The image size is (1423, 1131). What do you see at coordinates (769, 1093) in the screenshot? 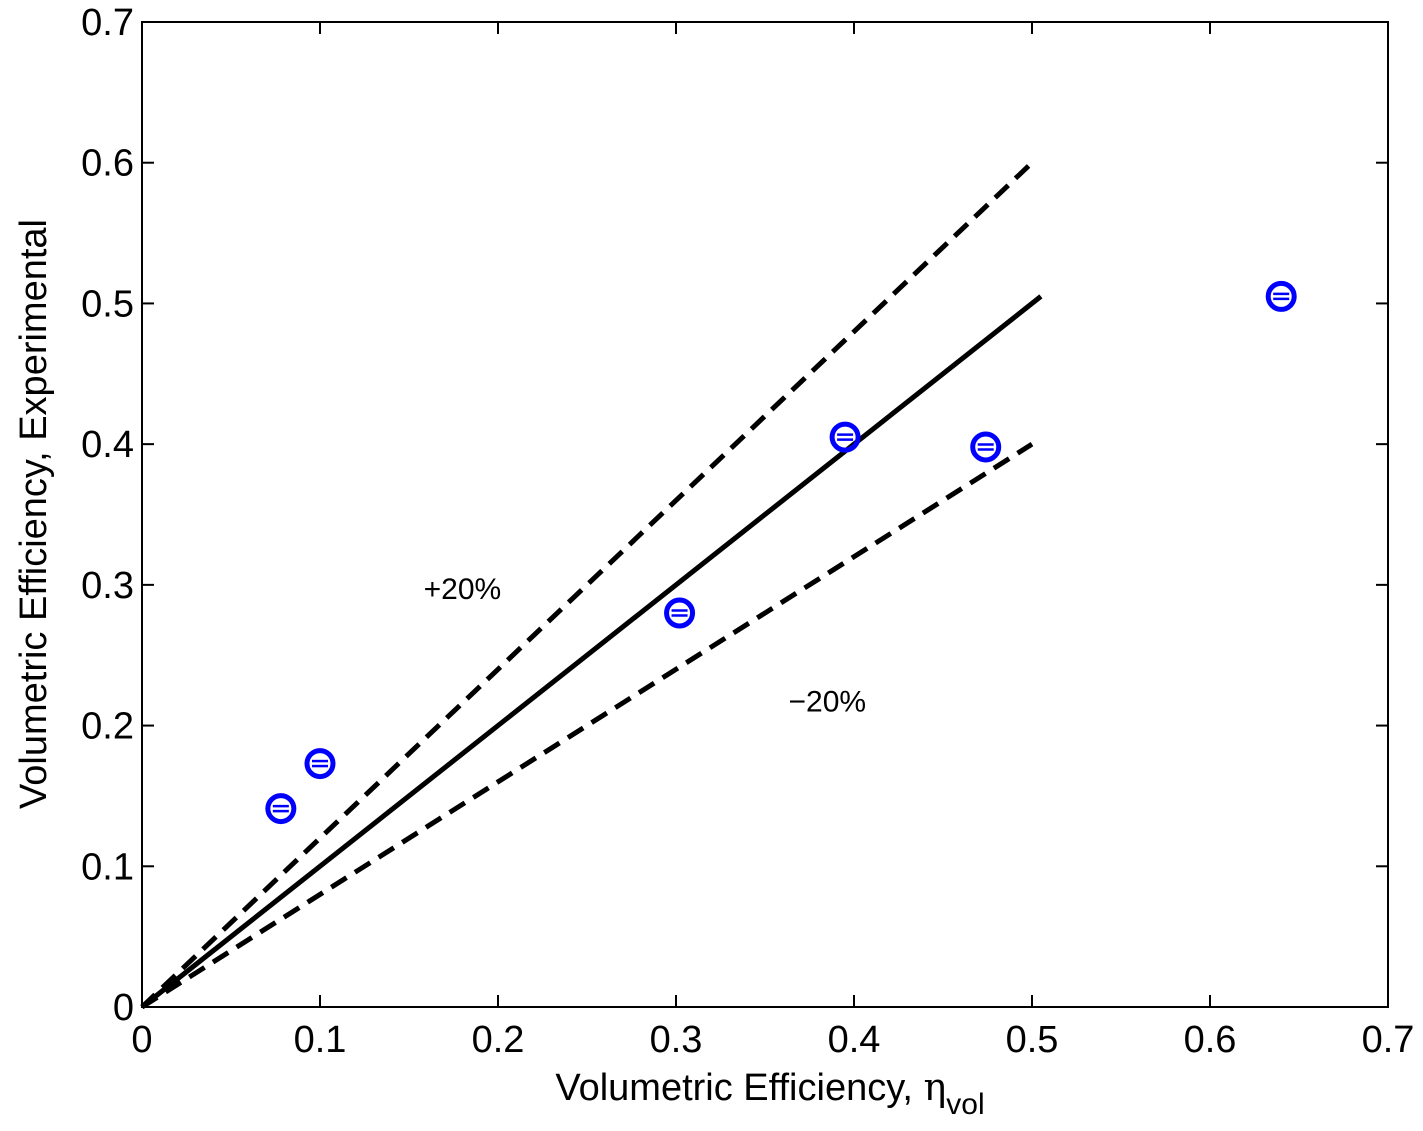
I see `x-axis-label: Volumetric Efficiency, ηvol` at bounding box center [769, 1093].